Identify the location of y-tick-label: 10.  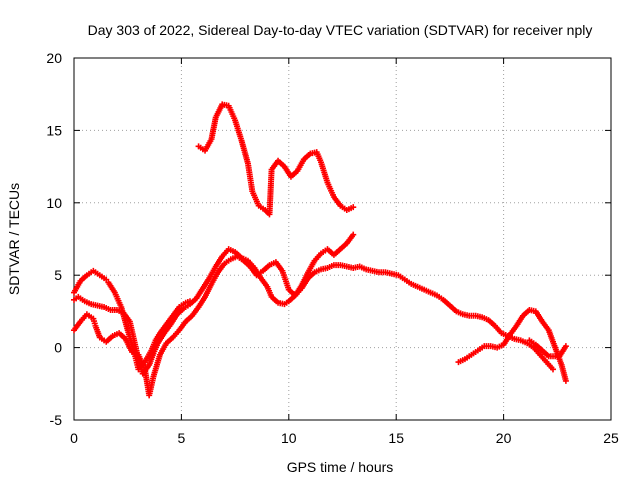
(54, 203).